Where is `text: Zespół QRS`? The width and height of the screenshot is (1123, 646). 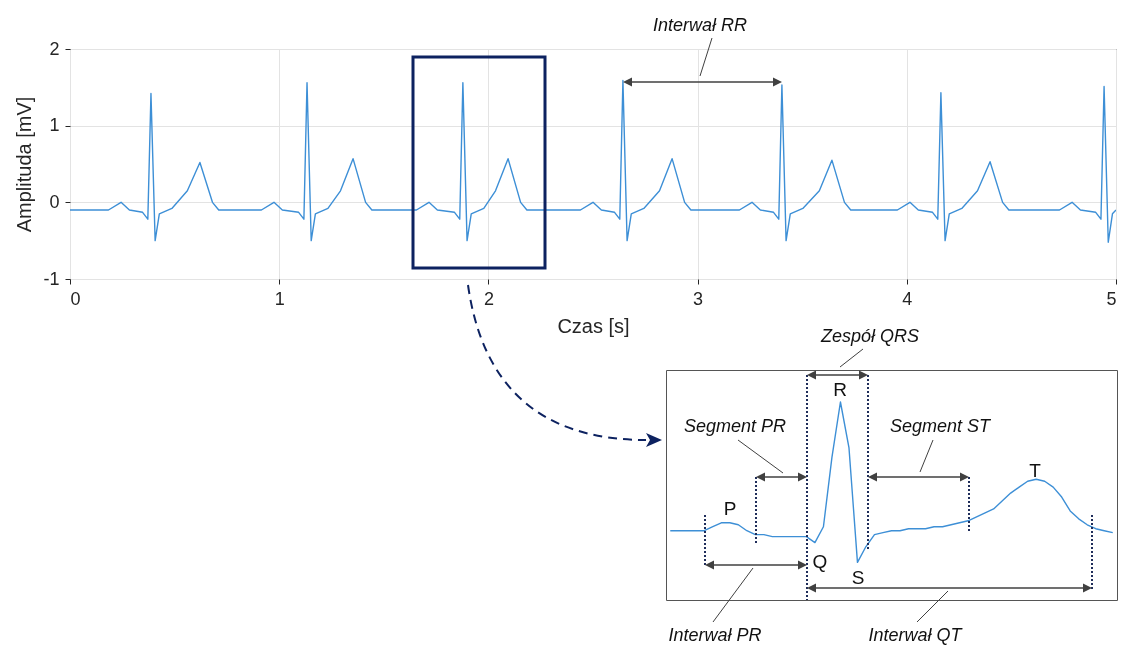
text: Zespół QRS is located at coordinates (869, 336).